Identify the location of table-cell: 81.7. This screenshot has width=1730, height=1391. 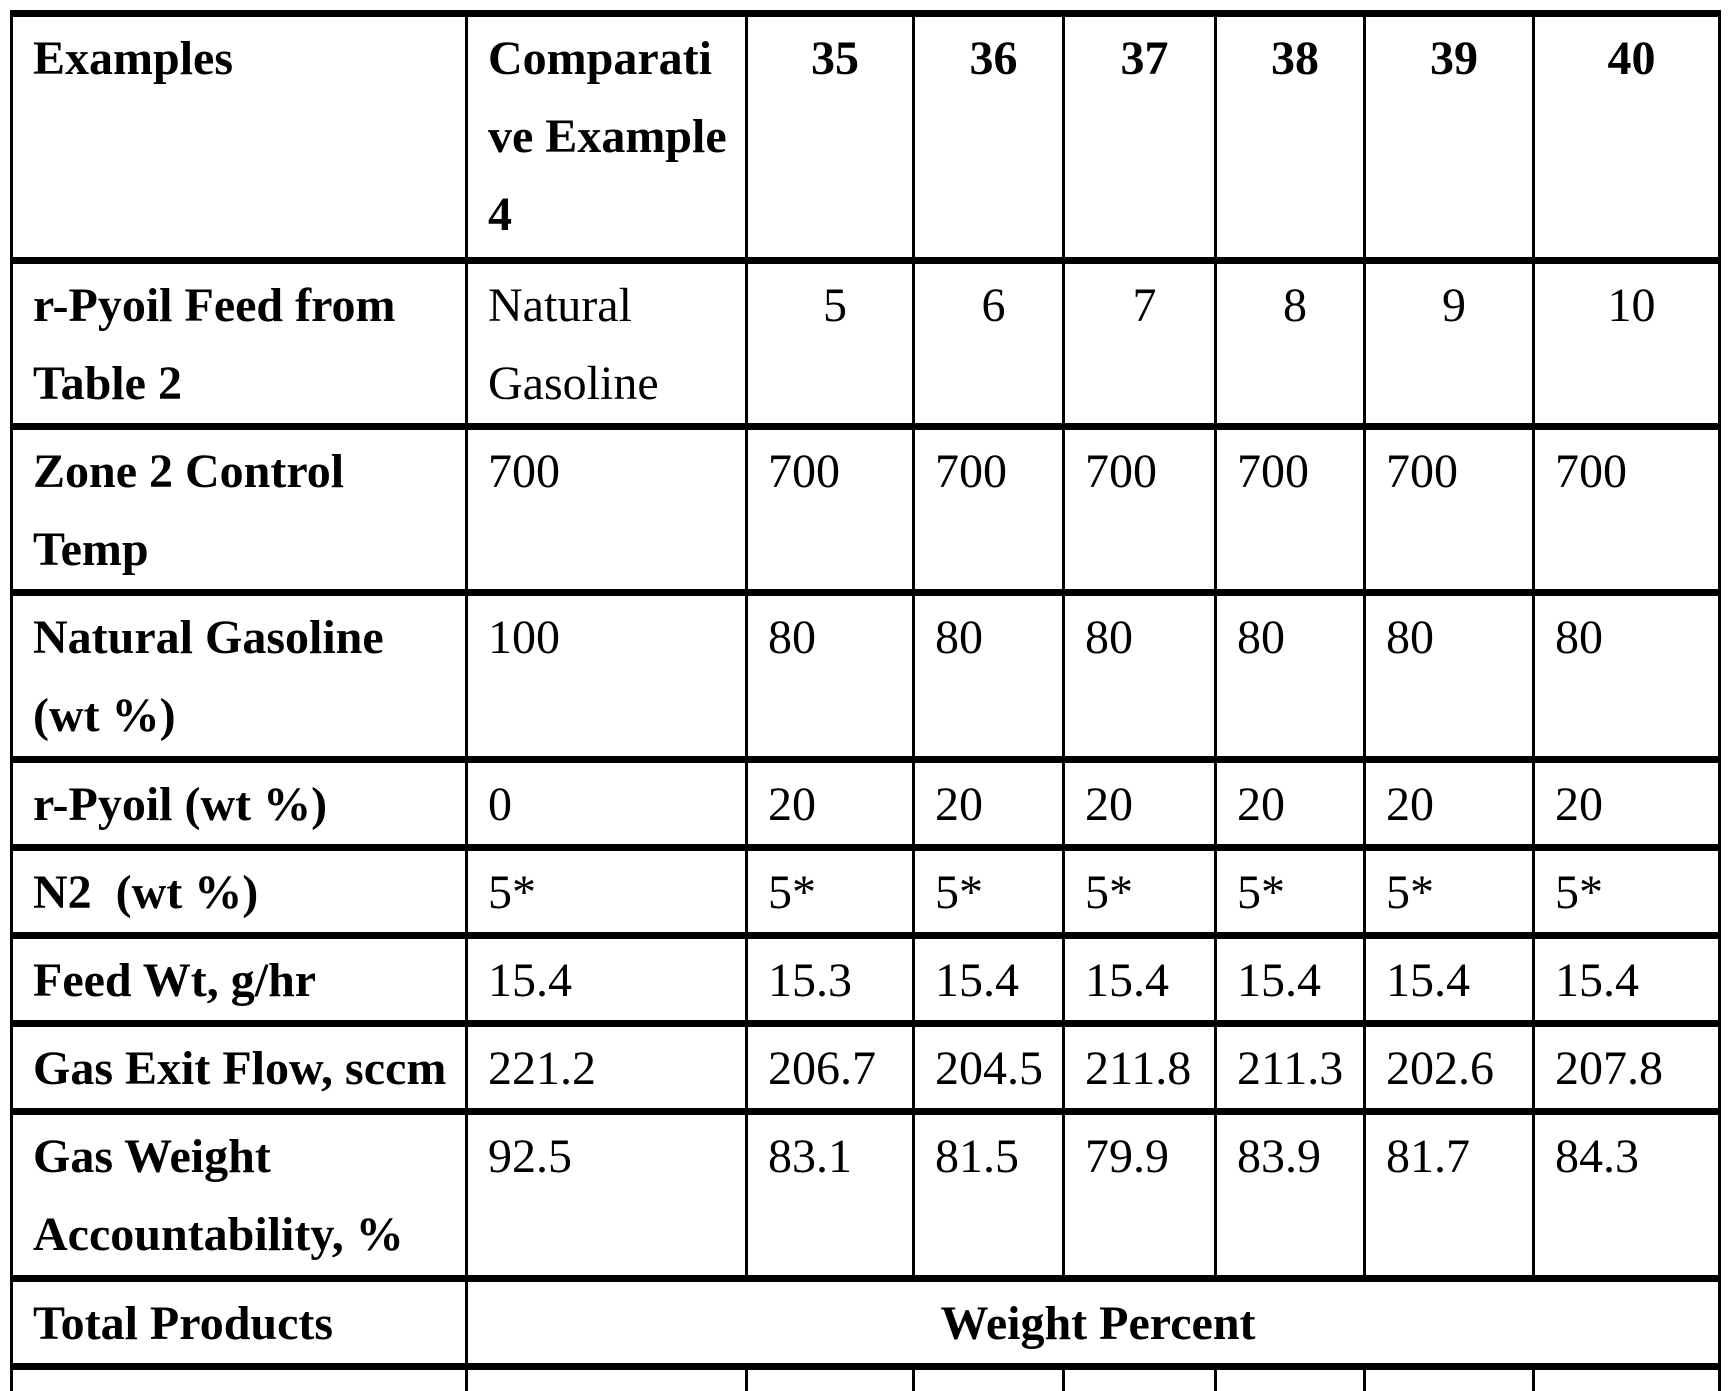
(1449, 1195).